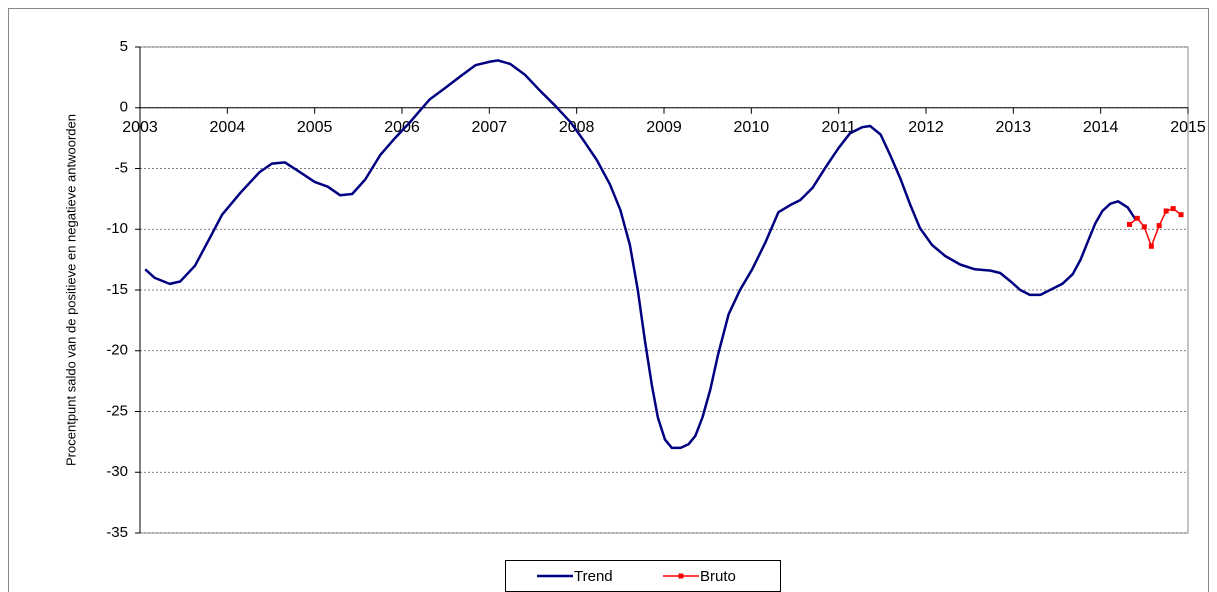 The height and width of the screenshot is (592, 1217). I want to click on x-tick-label: 2013, so click(1014, 127).